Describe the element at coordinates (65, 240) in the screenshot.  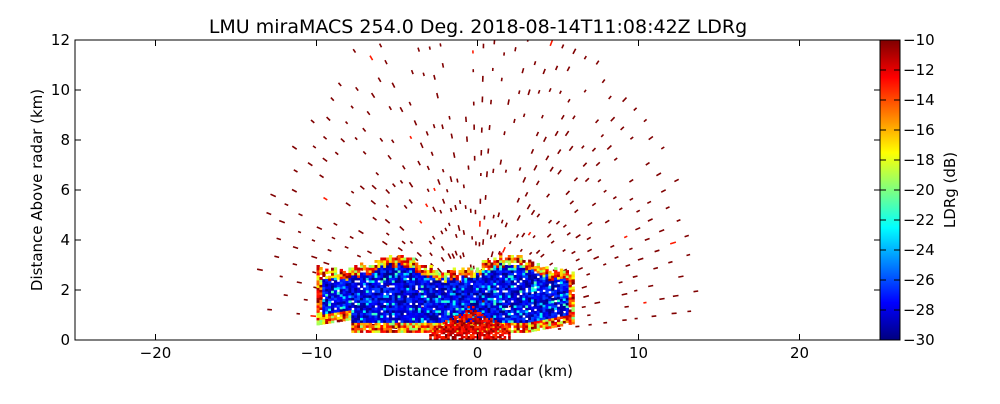
I see `y-tick-label: 4` at that location.